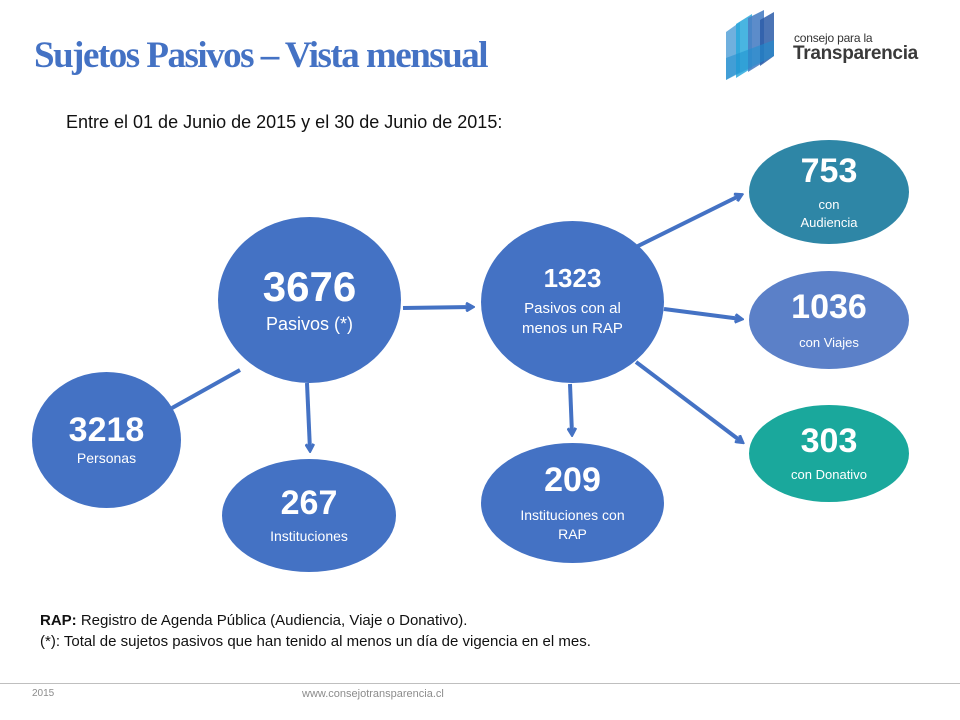 The height and width of the screenshot is (720, 960). What do you see at coordinates (309, 323) in the screenshot?
I see `node-total-label: Pasivos (*)` at bounding box center [309, 323].